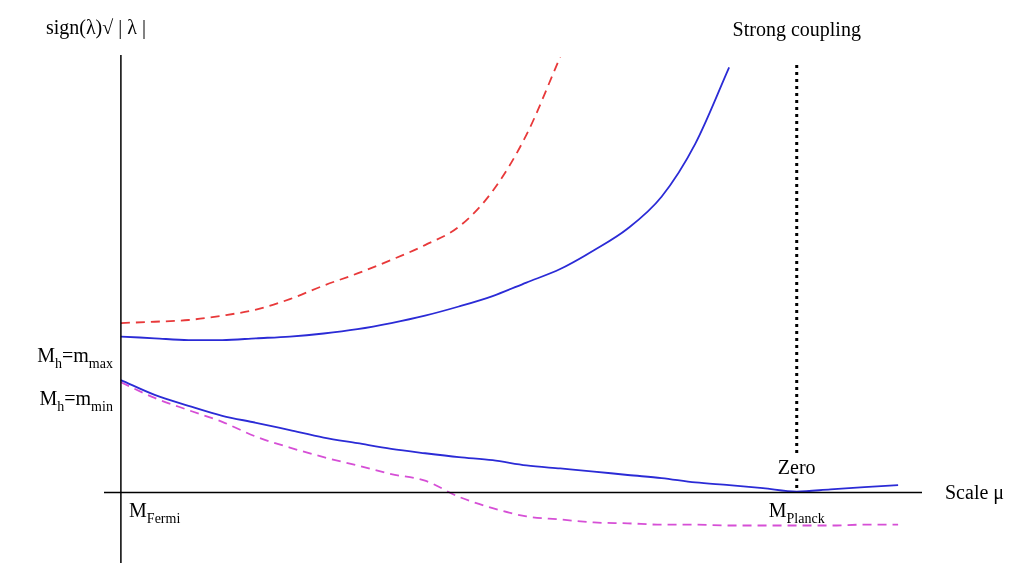 This screenshot has width=1025, height=563. Describe the element at coordinates (95, 27) in the screenshot. I see `y-axis-title: sign(λ)√ | λ |` at that location.